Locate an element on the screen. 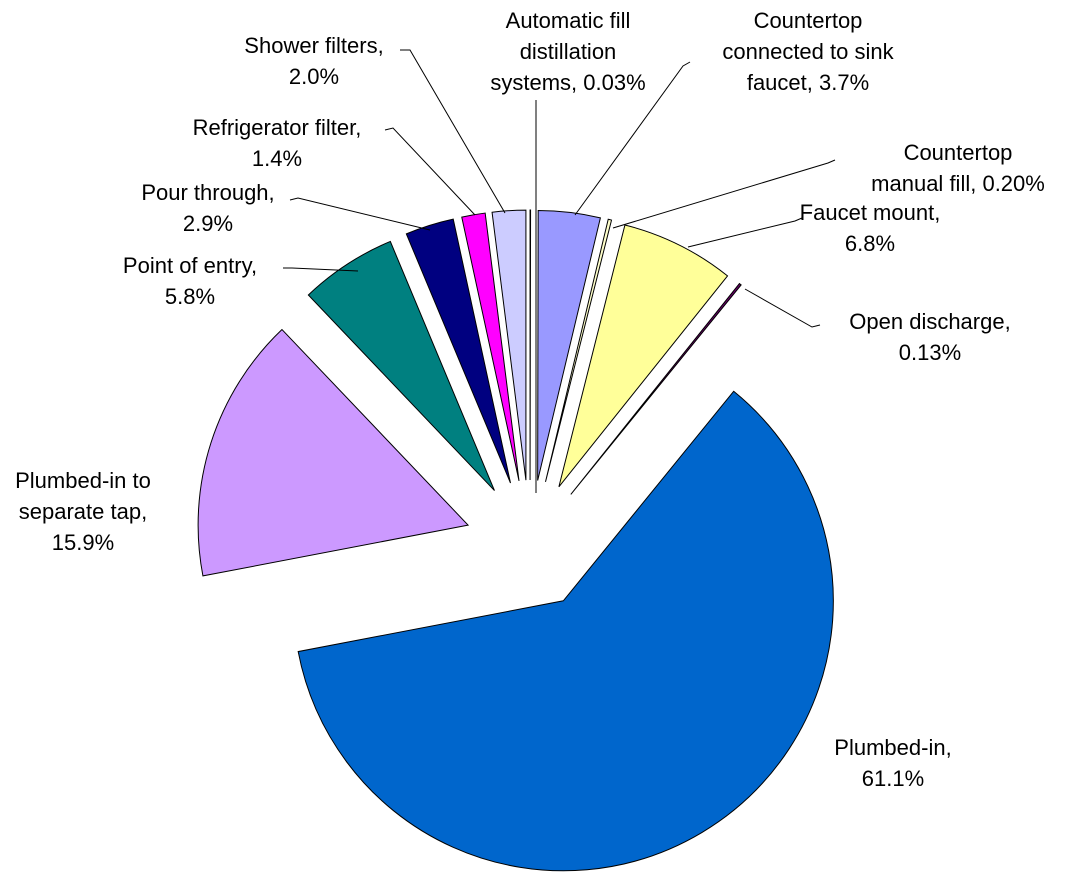 This screenshot has width=1073, height=879. label-value: 15.9% is located at coordinates (83, 542).